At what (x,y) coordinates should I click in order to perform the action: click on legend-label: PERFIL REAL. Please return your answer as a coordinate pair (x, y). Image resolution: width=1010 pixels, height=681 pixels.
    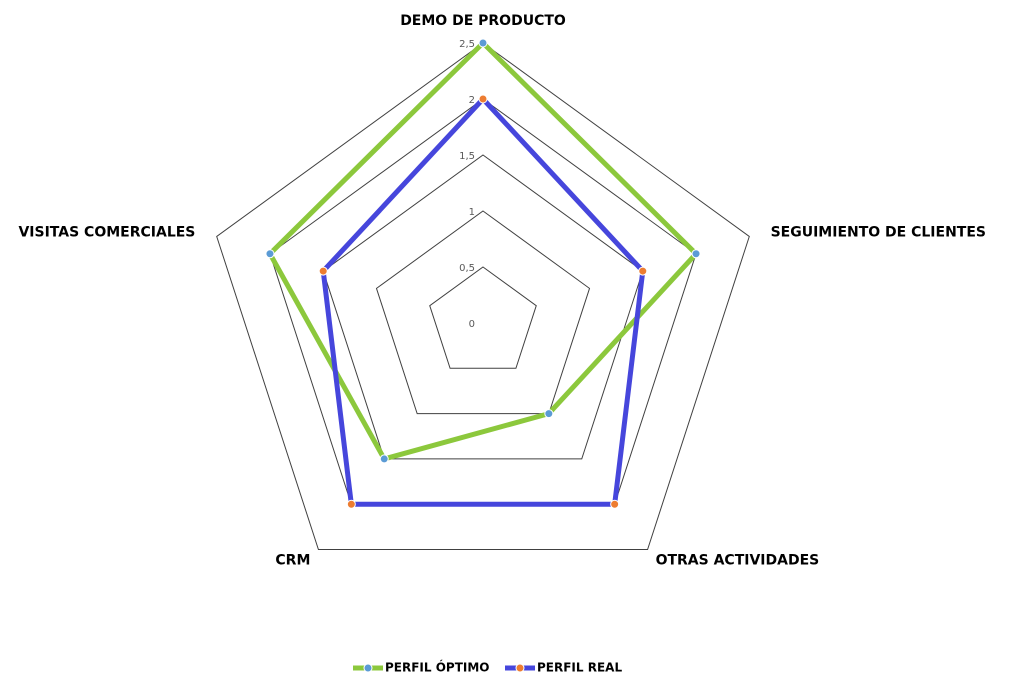
    Looking at the image, I should click on (579, 668).